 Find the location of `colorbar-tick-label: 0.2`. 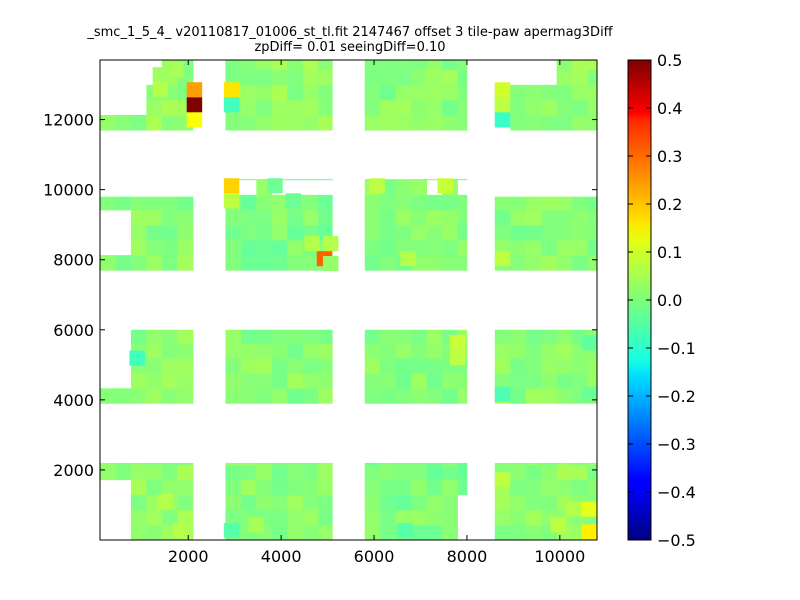

colorbar-tick-label: 0.2 is located at coordinates (669, 204).